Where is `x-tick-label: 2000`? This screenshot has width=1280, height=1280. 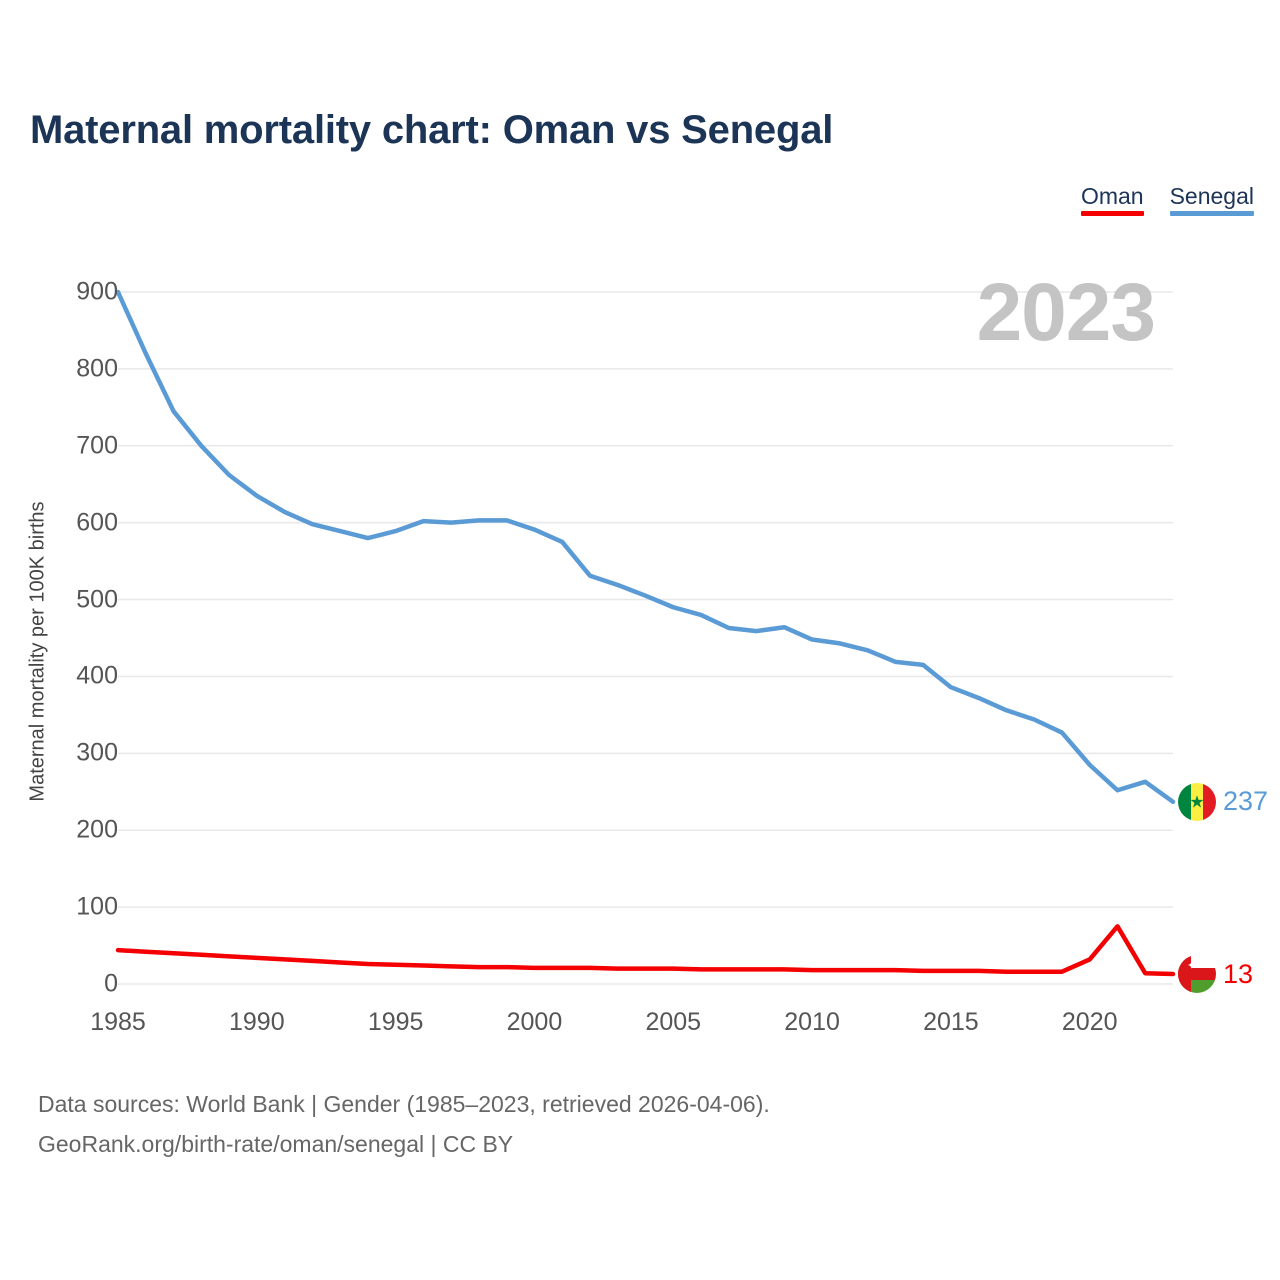
x-tick-label: 2000 is located at coordinates (534, 1022).